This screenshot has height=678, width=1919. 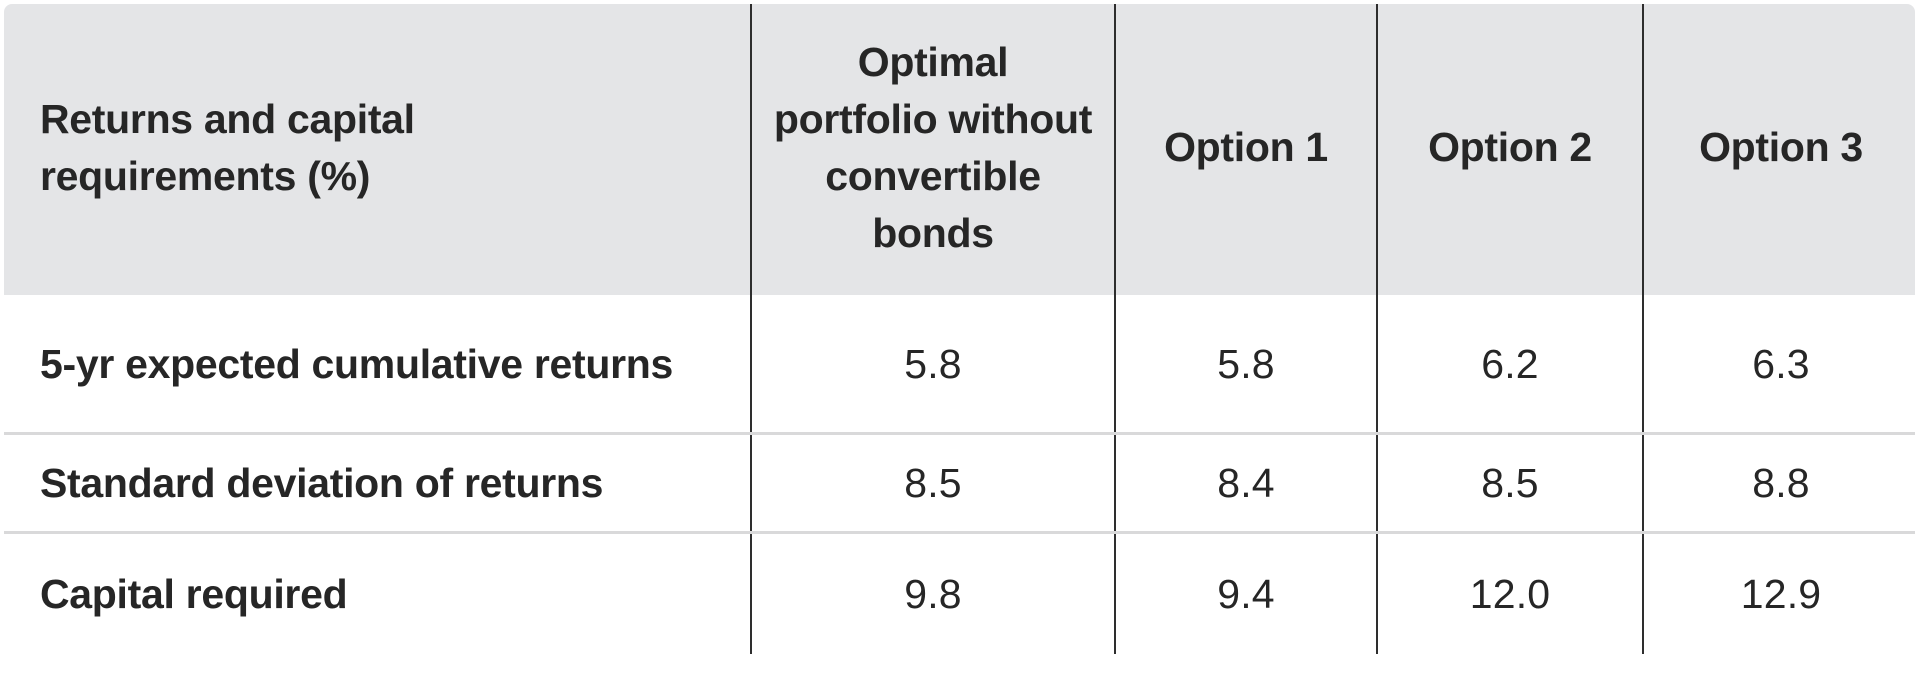 What do you see at coordinates (1510, 364) in the screenshot?
I see `cell-value: 6.2` at bounding box center [1510, 364].